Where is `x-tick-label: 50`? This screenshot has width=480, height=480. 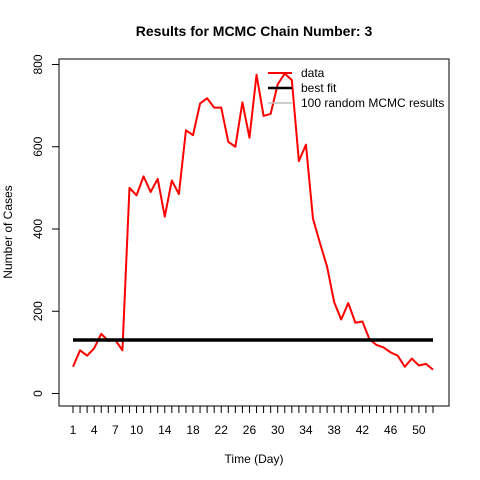
x-tick-label: 50 is located at coordinates (419, 430).